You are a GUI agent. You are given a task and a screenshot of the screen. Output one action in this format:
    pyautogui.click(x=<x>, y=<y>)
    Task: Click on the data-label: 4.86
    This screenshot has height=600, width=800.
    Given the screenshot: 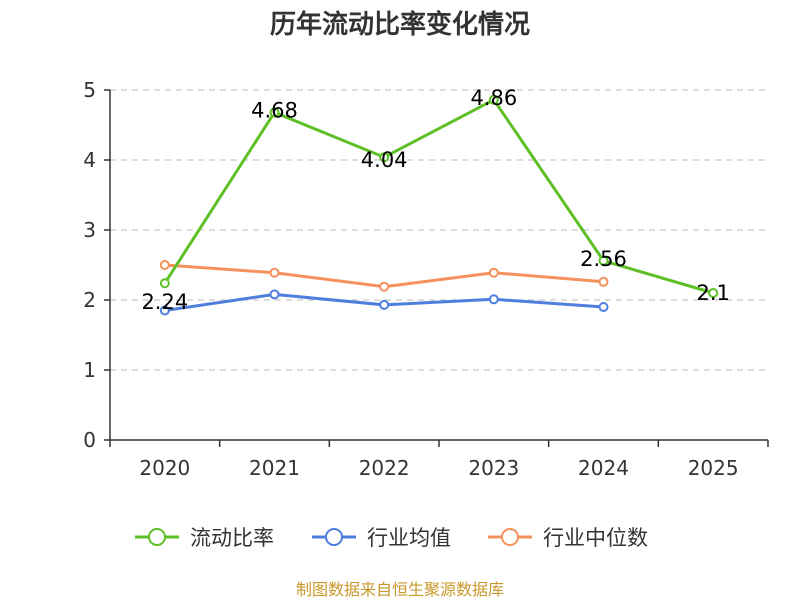 What is the action you would take?
    pyautogui.click(x=493, y=98)
    